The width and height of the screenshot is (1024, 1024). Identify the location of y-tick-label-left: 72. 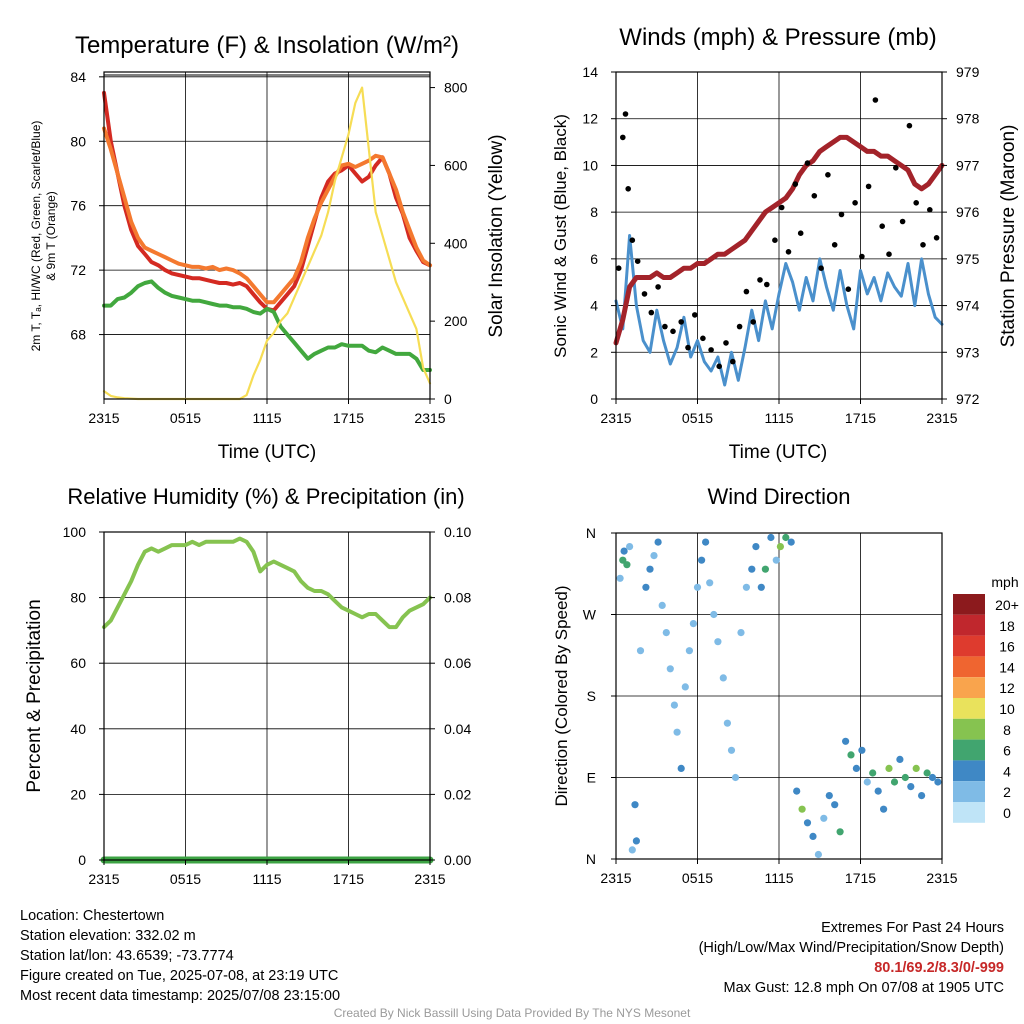
(78, 270).